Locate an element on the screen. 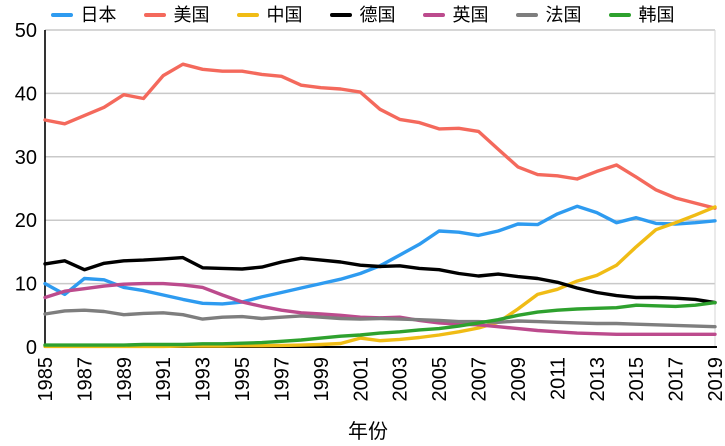 The height and width of the screenshot is (446, 725). legend-label: 中国 is located at coordinates (284, 15).